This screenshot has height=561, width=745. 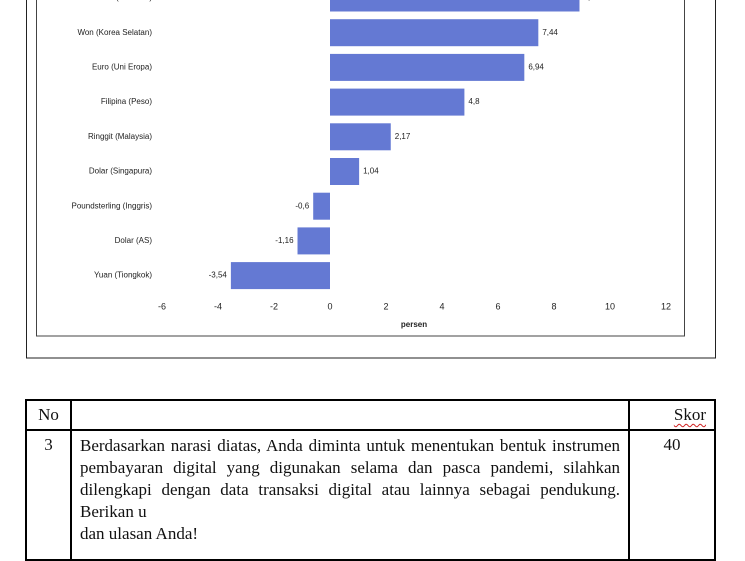 I want to click on header-cell: Skor, so click(x=672, y=415).